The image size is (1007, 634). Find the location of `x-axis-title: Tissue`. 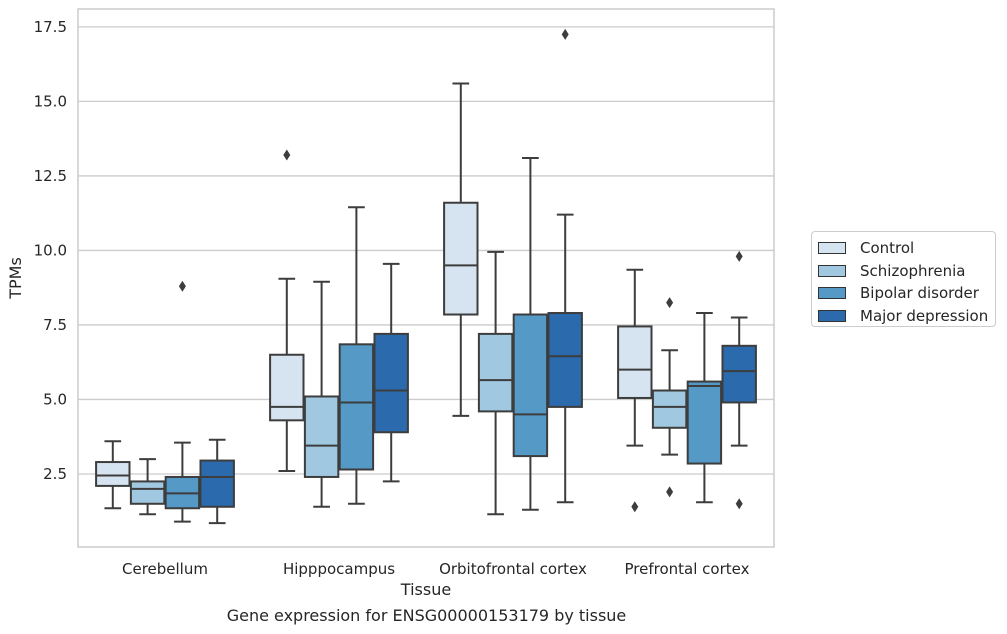

x-axis-title: Tissue is located at coordinates (425, 589).